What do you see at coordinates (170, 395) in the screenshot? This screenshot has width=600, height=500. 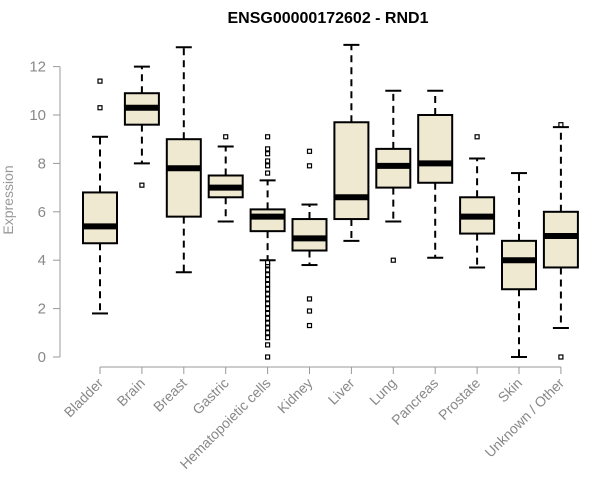 I see `x-tick-label: Breast` at bounding box center [170, 395].